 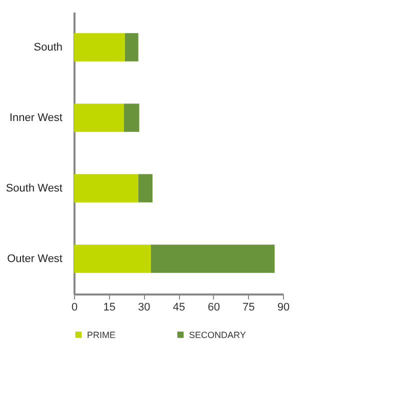 I want to click on x-tick-label: 90, so click(x=283, y=308).